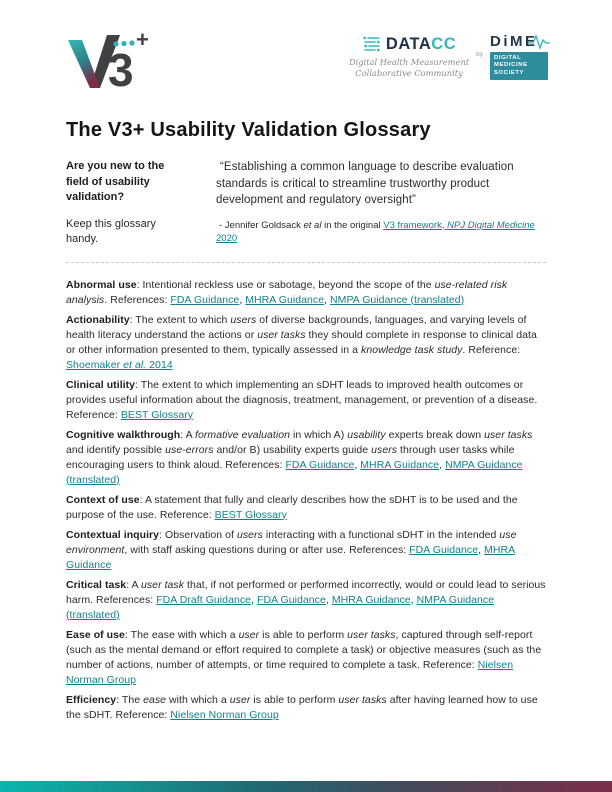 This screenshot has height=792, width=612. Describe the element at coordinates (204, 599) in the screenshot. I see `reference-link: FDA Draft Guidance` at that location.